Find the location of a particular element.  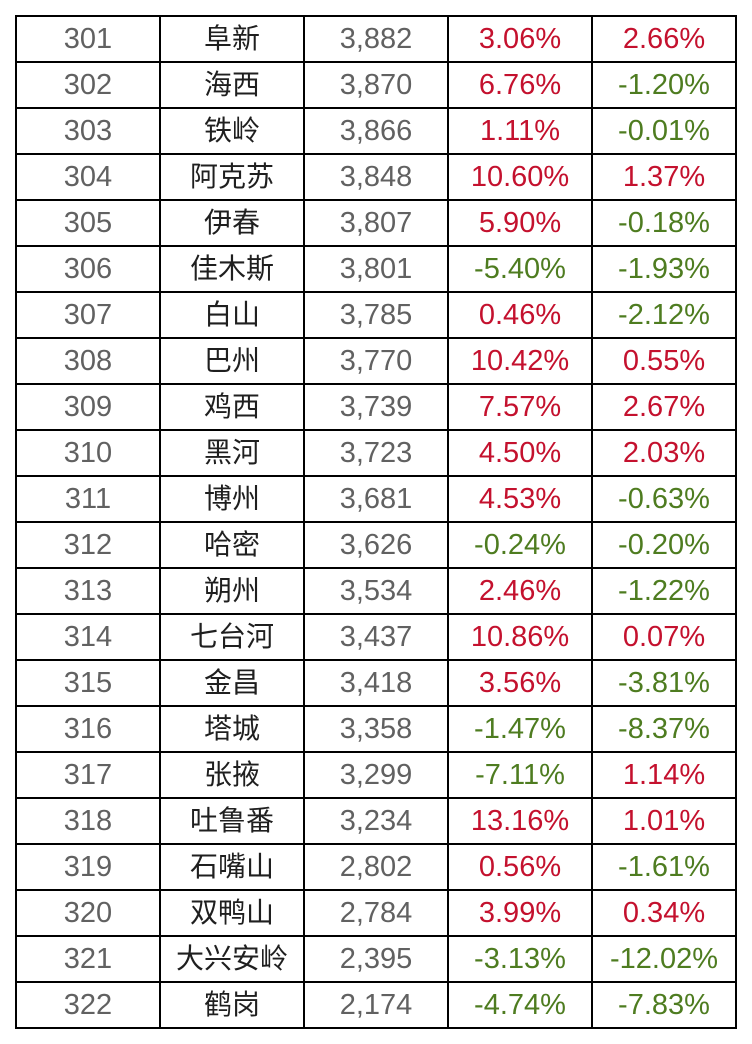

city-cell: 吐鲁番 is located at coordinates (232, 821).